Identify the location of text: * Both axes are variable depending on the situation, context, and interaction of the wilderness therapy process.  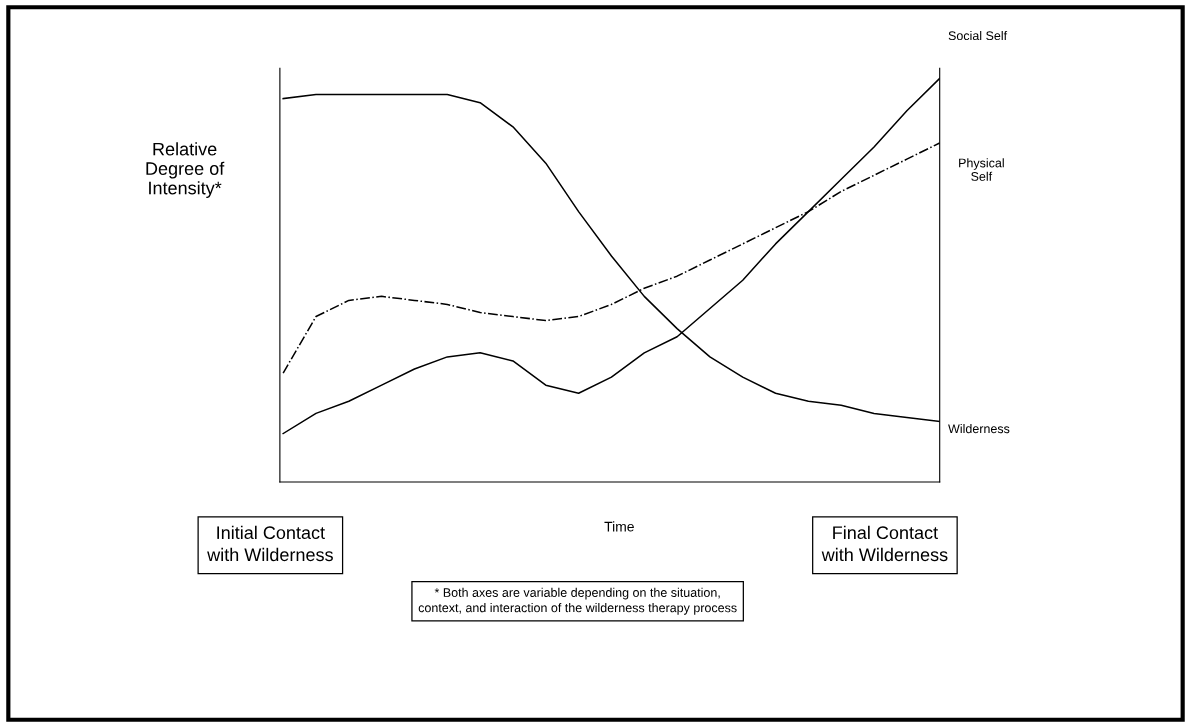
(577, 601).